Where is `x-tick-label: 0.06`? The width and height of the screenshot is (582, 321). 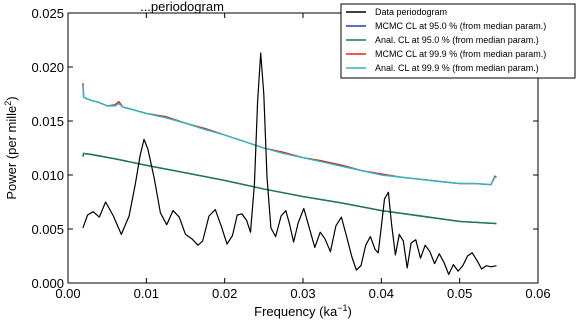 x-tick-label: 0.06 is located at coordinates (537, 293).